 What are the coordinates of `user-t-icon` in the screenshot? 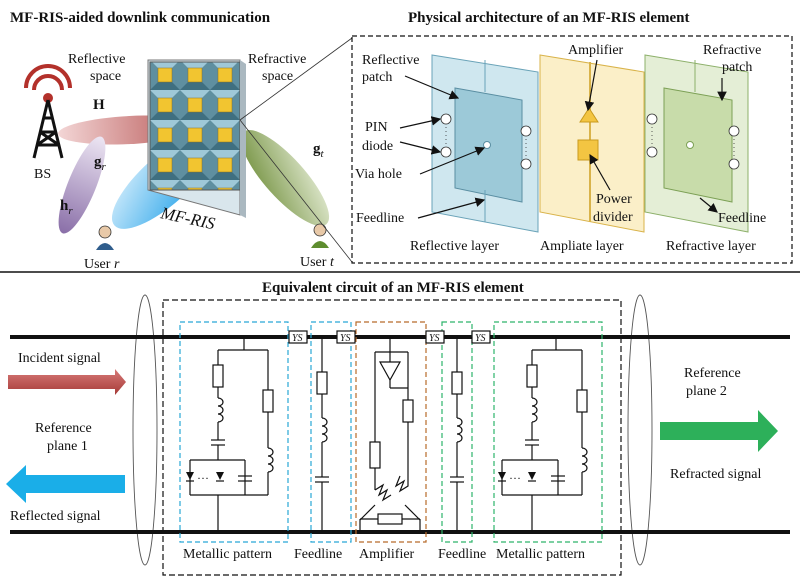 It's located at (320, 235).